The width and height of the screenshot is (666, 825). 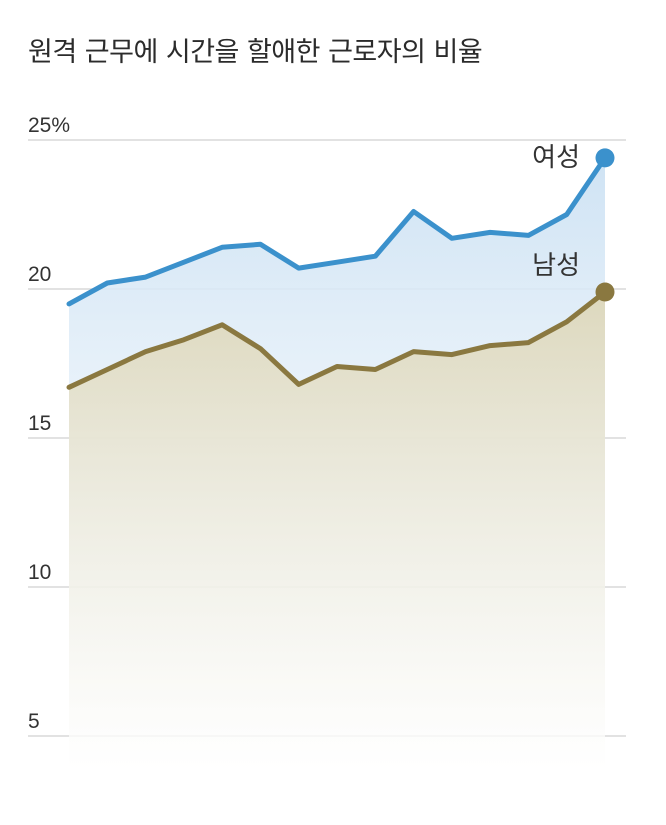 I want to click on y-tick-label-20: 20, so click(x=39, y=274).